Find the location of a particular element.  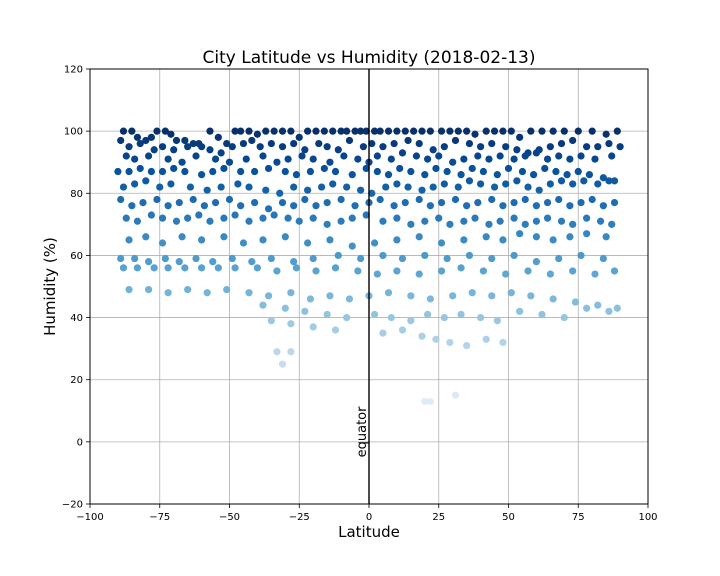

equator-reference: equator is located at coordinates (362, 286).